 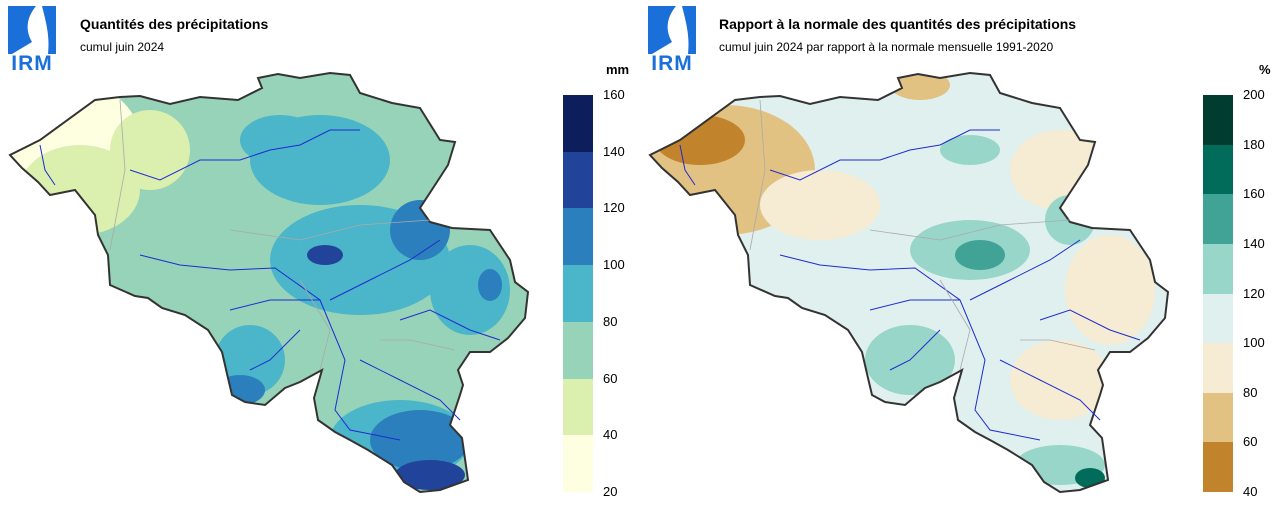 What do you see at coordinates (610, 491) in the screenshot?
I see `legend-tick-label: 20` at bounding box center [610, 491].